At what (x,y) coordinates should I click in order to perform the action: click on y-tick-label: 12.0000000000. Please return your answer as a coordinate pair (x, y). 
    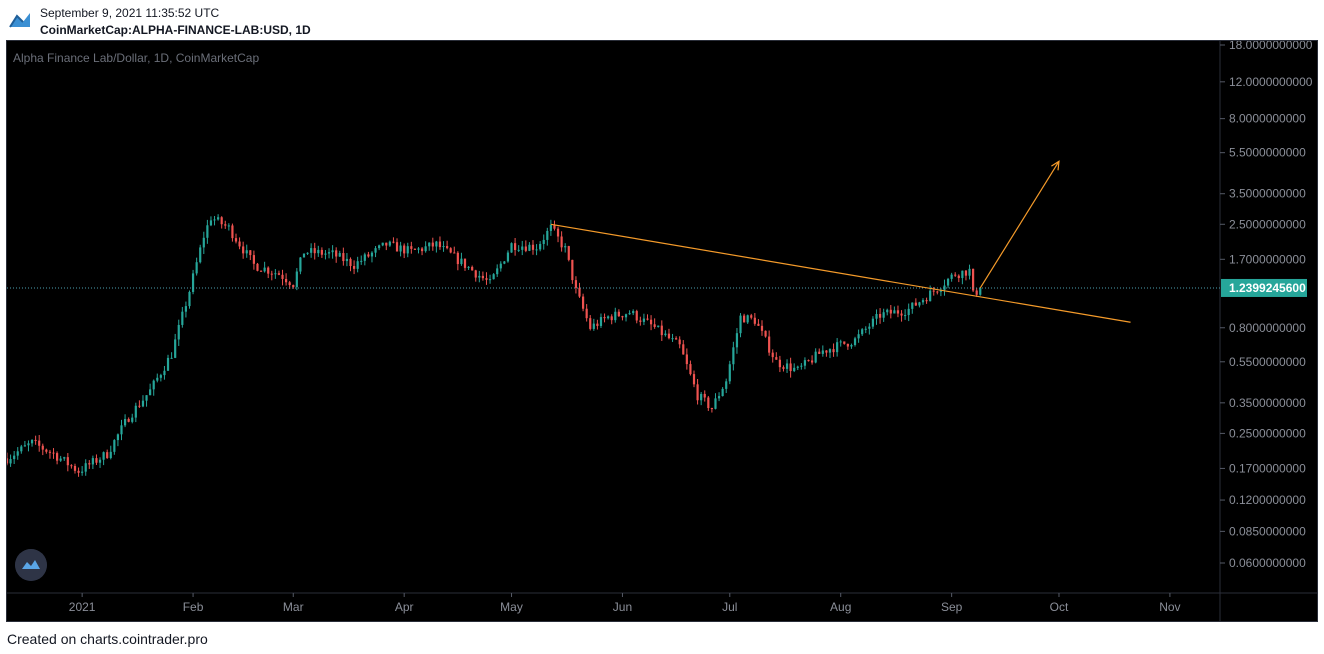
    Looking at the image, I should click on (1271, 82).